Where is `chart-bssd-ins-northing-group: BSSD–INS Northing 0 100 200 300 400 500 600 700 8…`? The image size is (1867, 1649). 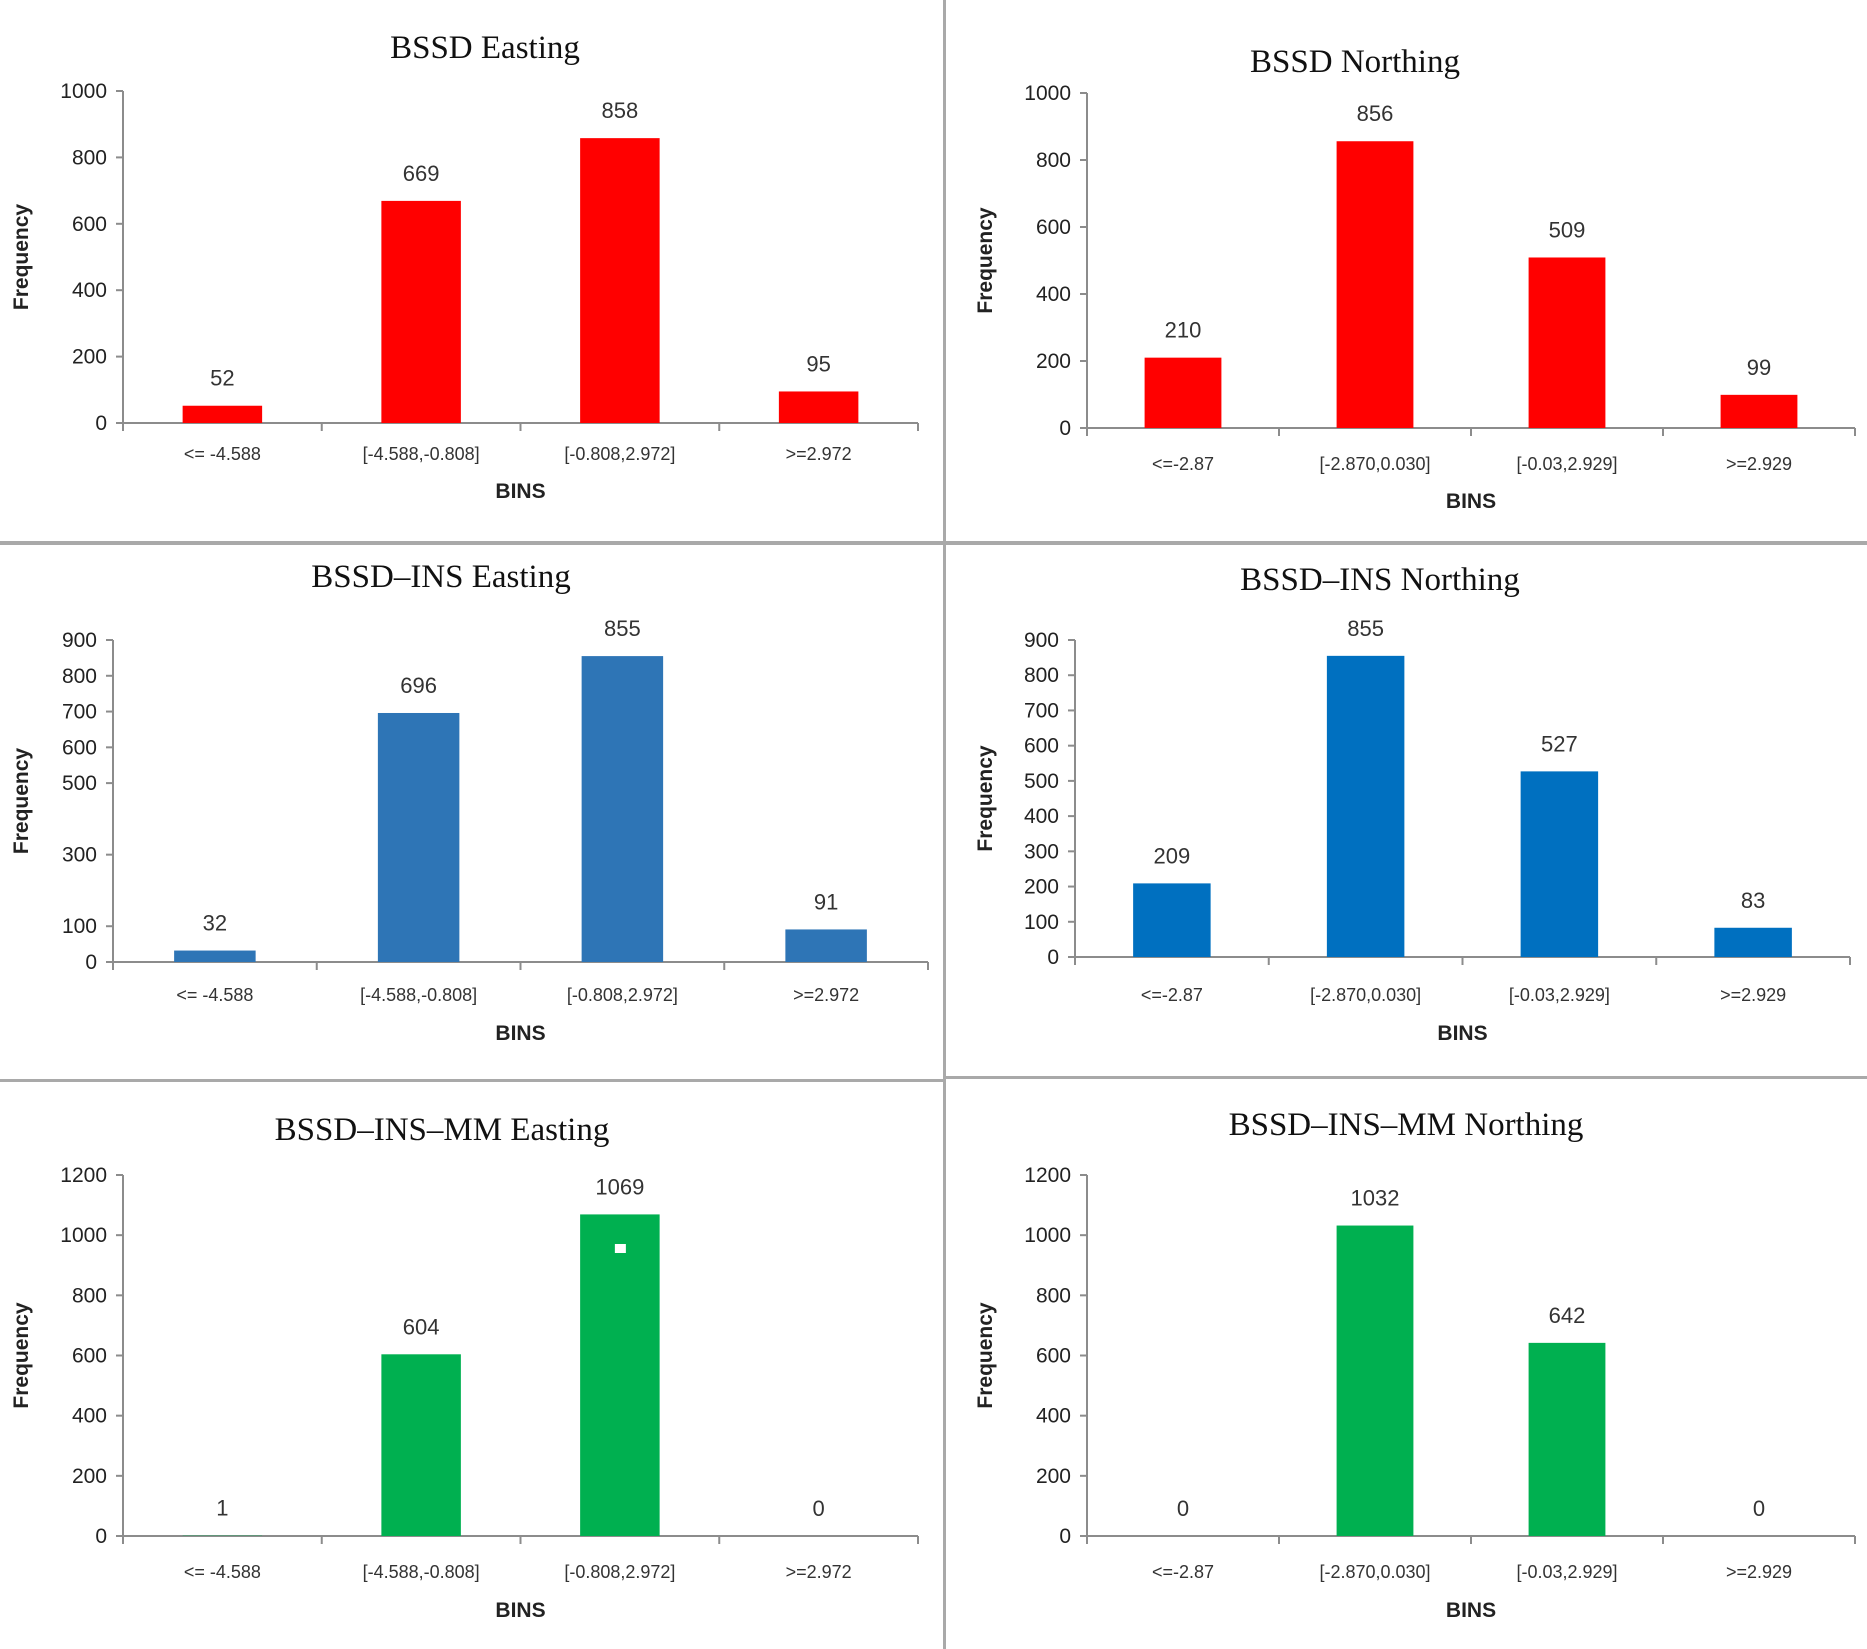
chart-bssd-ins-northing-group: BSSD–INS Northing 0 100 200 300 400 500 600 700 8… is located at coordinates (1412, 803).